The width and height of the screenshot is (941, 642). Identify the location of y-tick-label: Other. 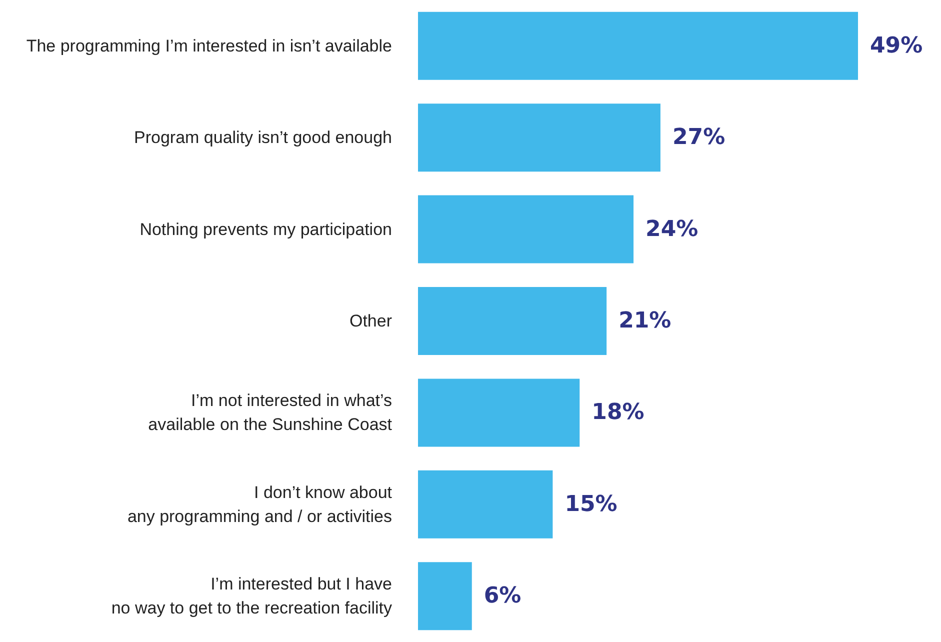
(370, 321).